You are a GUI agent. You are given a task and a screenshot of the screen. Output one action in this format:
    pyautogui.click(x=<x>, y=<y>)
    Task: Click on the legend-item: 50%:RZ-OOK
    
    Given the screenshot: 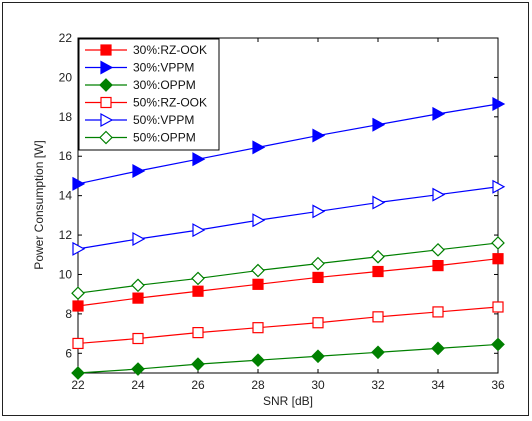 What is the action you would take?
    pyautogui.click(x=146, y=103)
    